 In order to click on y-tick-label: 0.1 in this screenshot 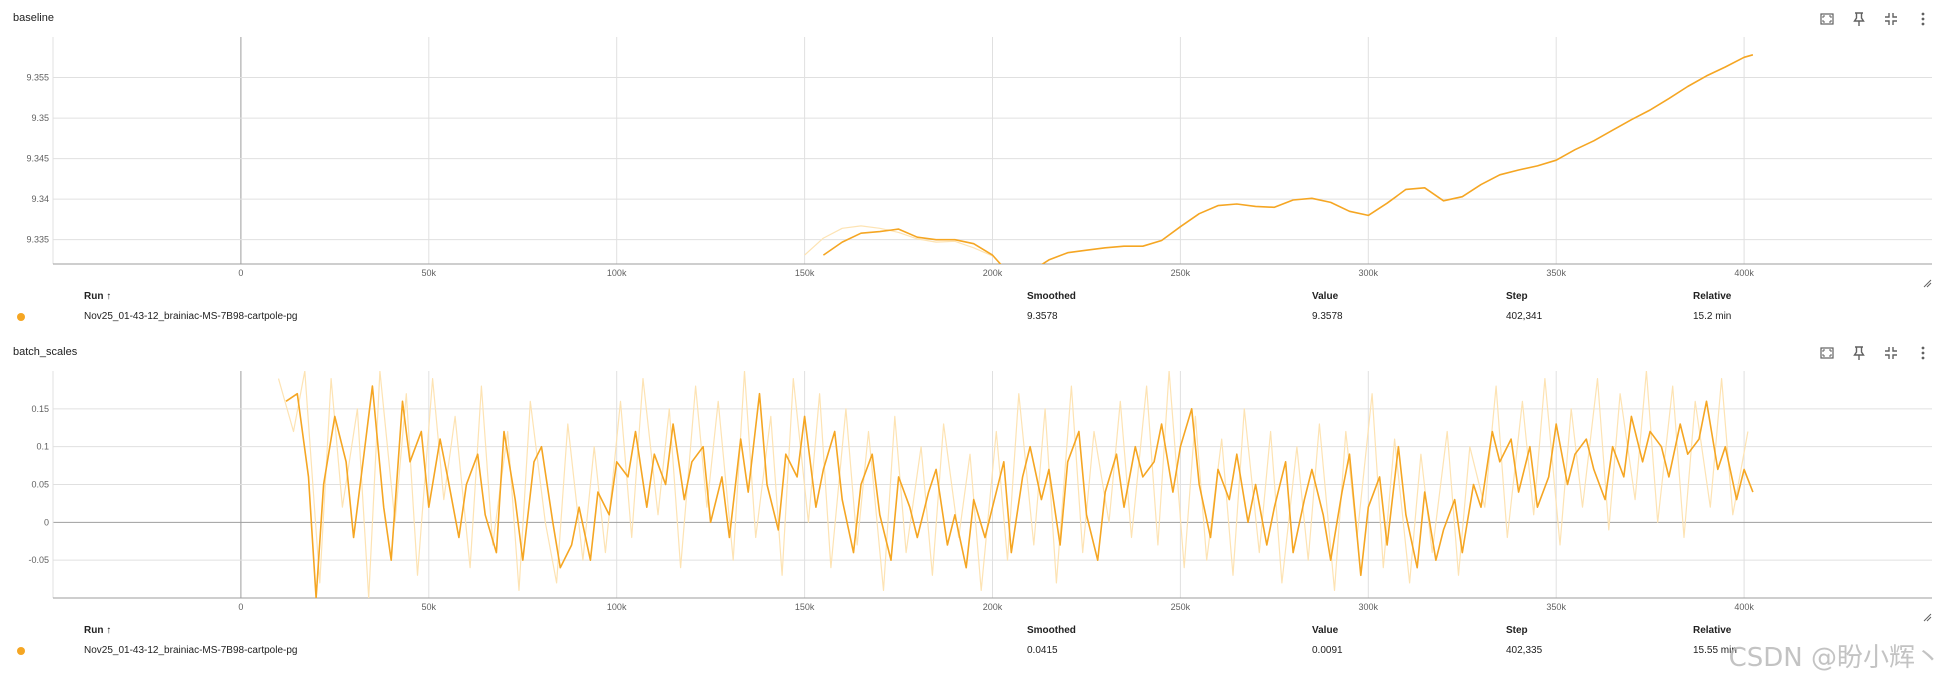, I will do `click(42, 447)`.